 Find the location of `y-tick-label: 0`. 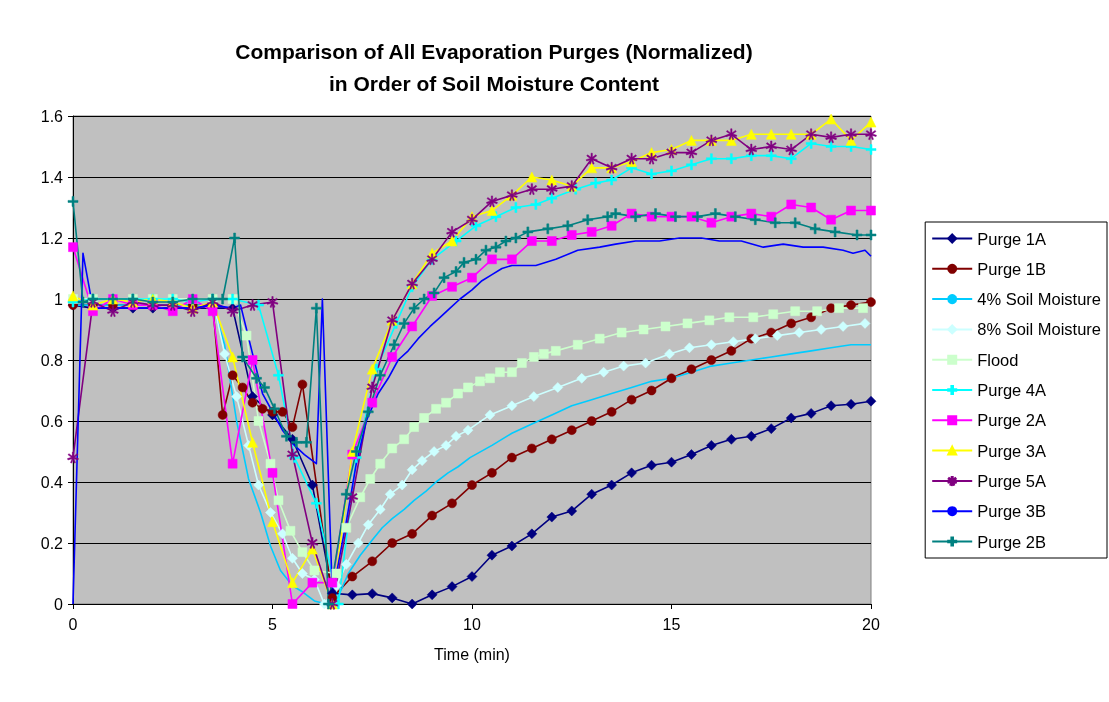

y-tick-label: 0 is located at coordinates (59, 604).